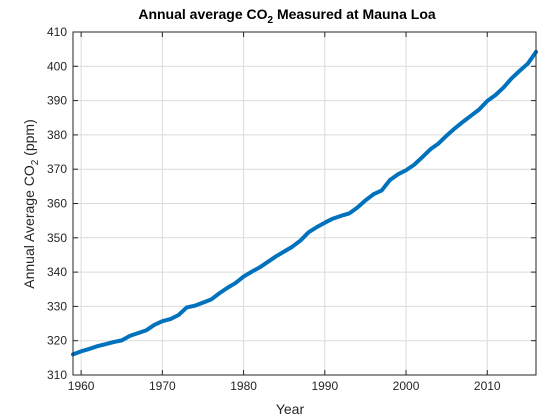  What do you see at coordinates (57, 272) in the screenshot?
I see `y-tick-label: 340` at bounding box center [57, 272].